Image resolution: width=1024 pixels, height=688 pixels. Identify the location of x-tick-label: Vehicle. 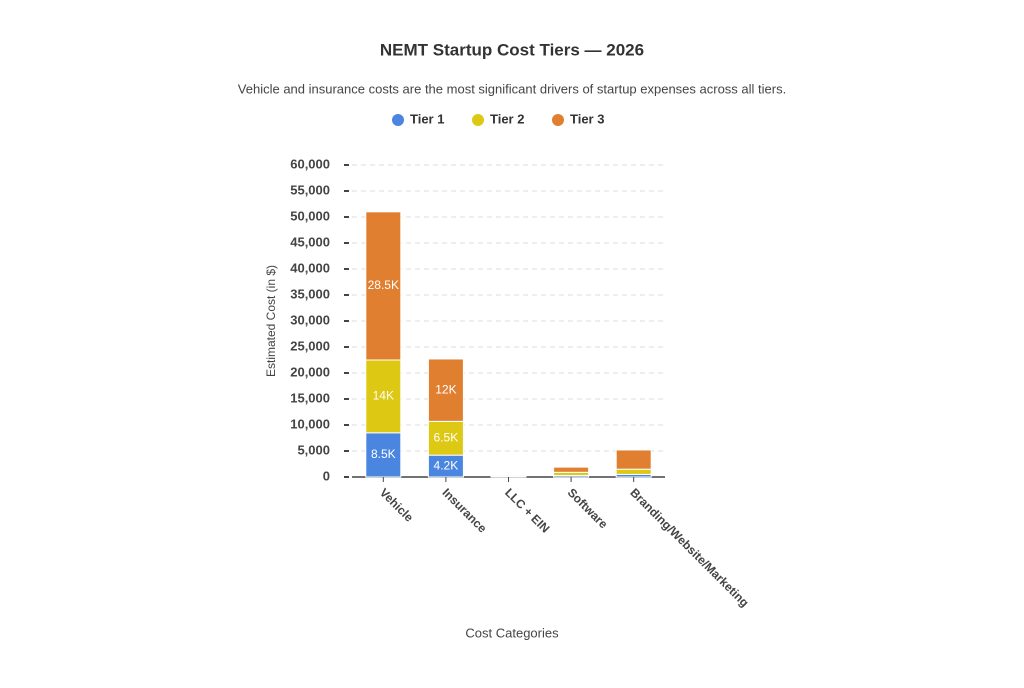
(396, 504).